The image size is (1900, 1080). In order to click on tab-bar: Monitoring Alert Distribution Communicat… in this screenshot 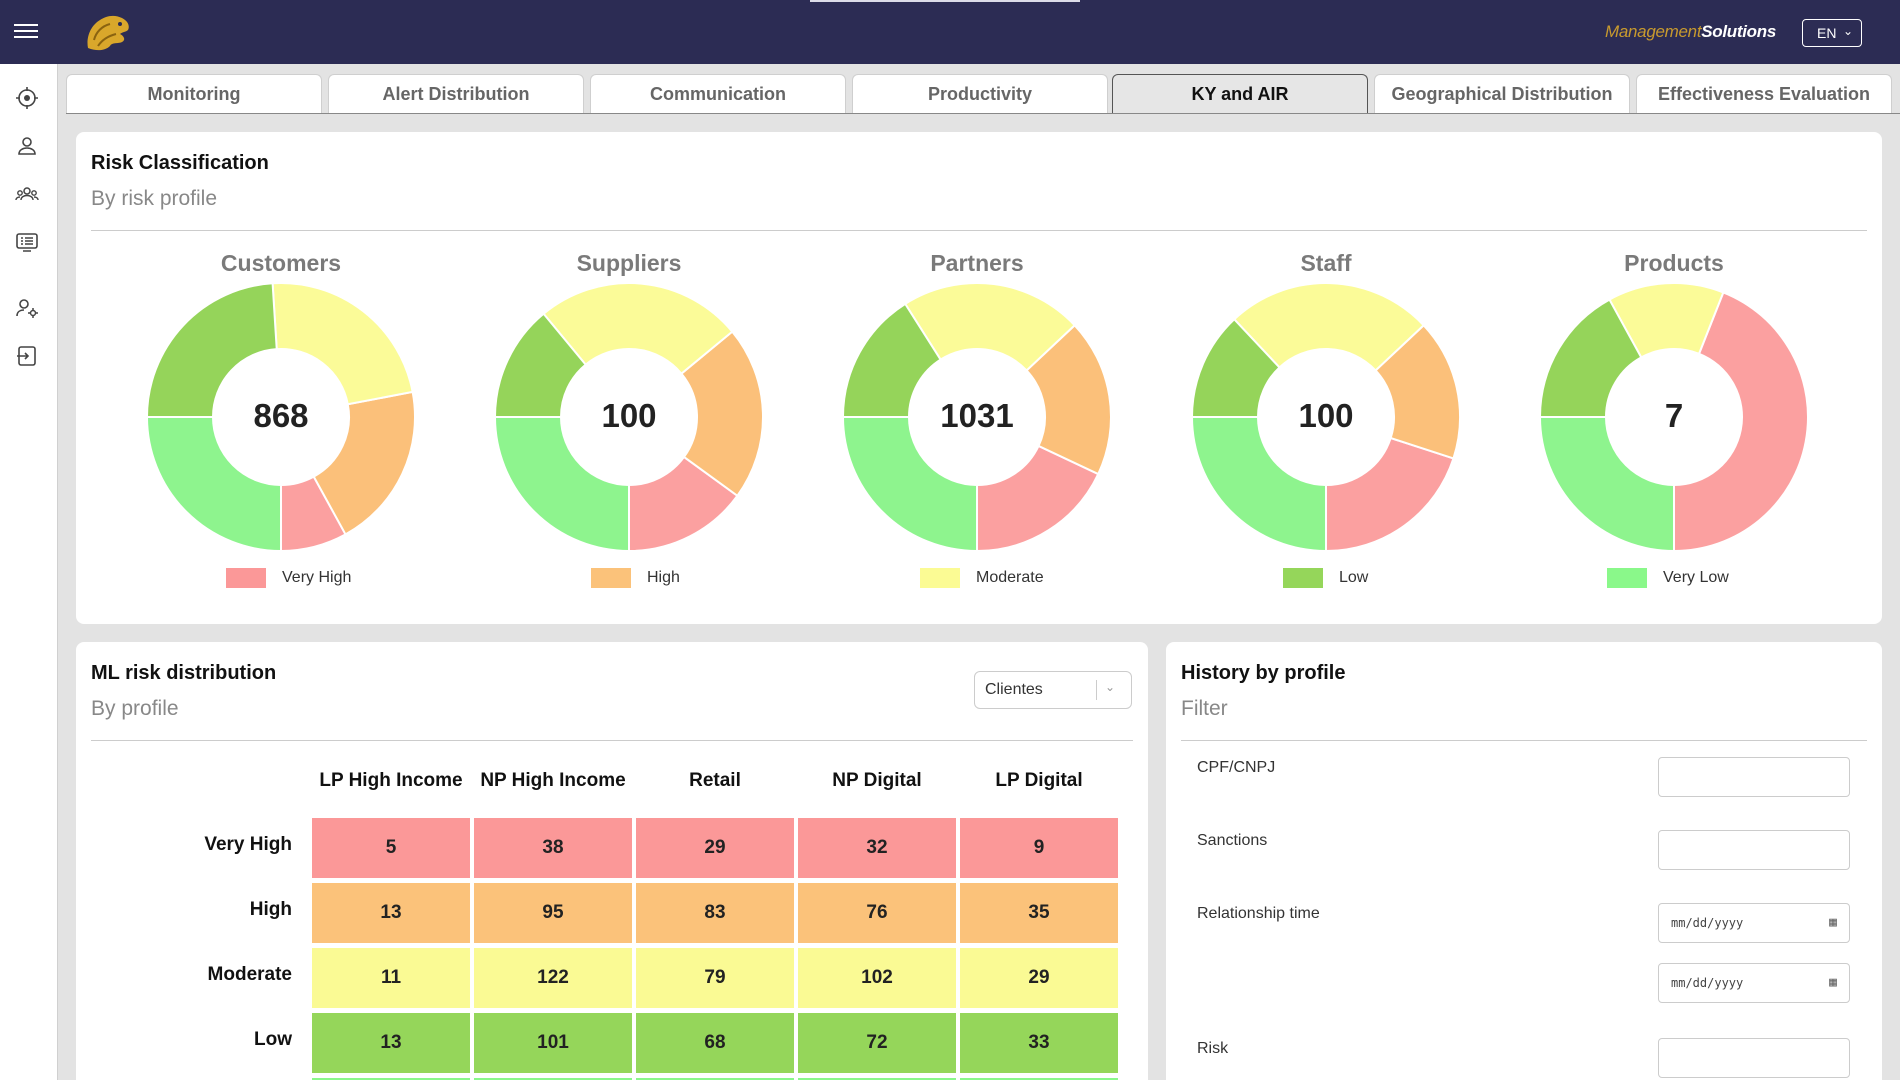, I will do `click(983, 94)`.